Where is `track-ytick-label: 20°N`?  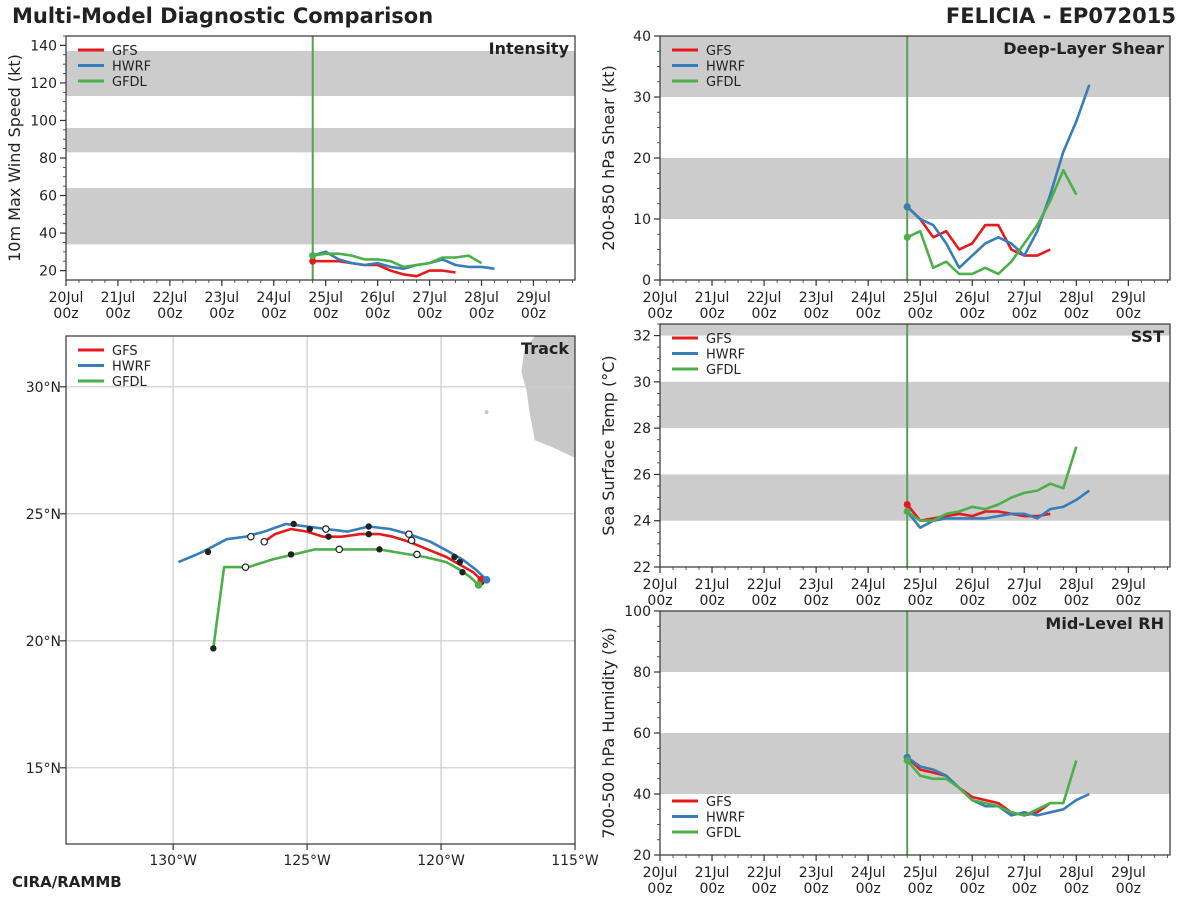
track-ytick-label: 20°N is located at coordinates (43, 642).